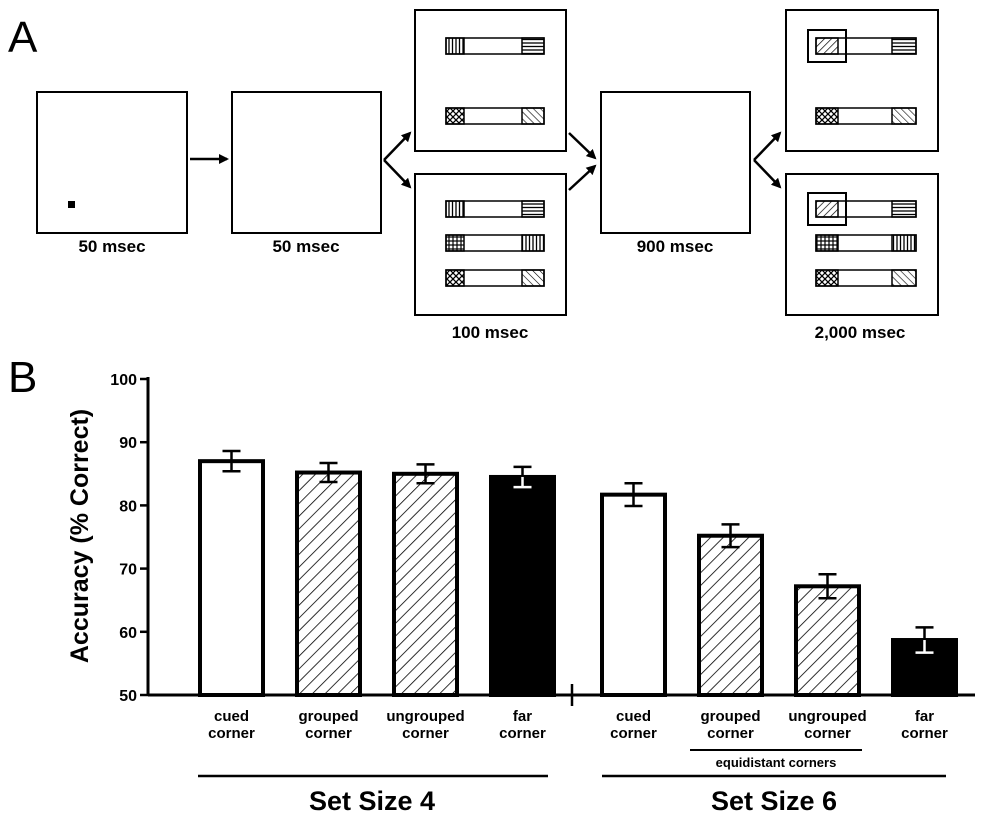 Image resolution: width=981 pixels, height=818 pixels. What do you see at coordinates (490, 80) in the screenshot?
I see `frame-display-set4` at bounding box center [490, 80].